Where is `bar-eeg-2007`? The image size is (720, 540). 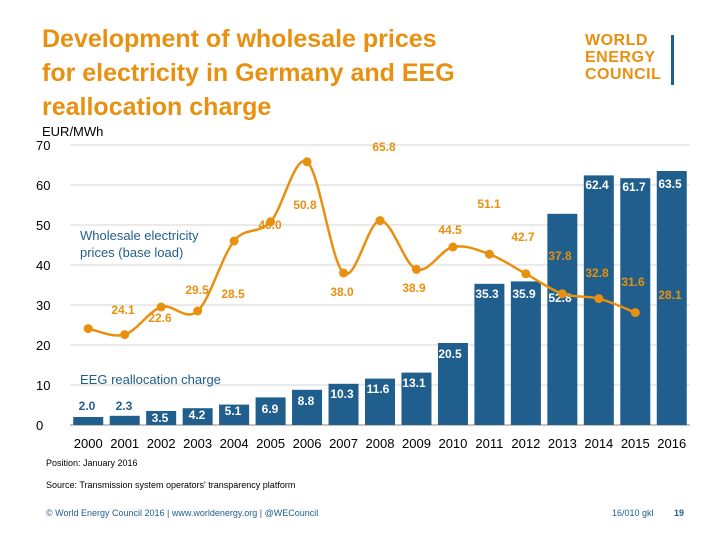 bar-eeg-2007 is located at coordinates (343, 404).